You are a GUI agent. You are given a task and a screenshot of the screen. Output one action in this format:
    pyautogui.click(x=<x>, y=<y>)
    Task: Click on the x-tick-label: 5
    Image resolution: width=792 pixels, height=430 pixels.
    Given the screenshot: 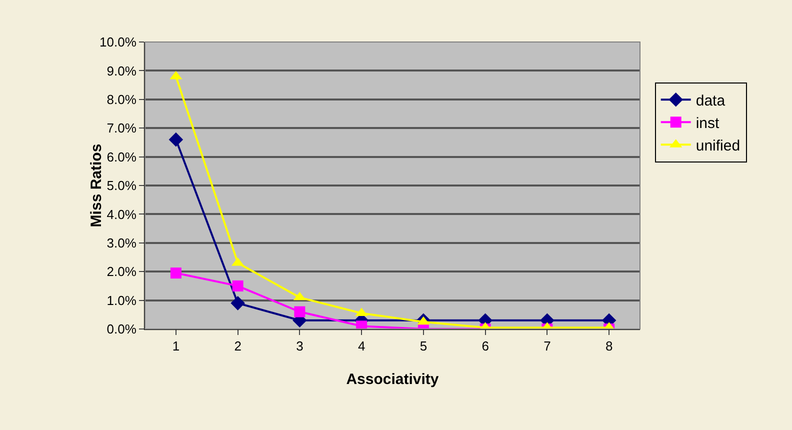 What is the action you would take?
    pyautogui.click(x=424, y=346)
    